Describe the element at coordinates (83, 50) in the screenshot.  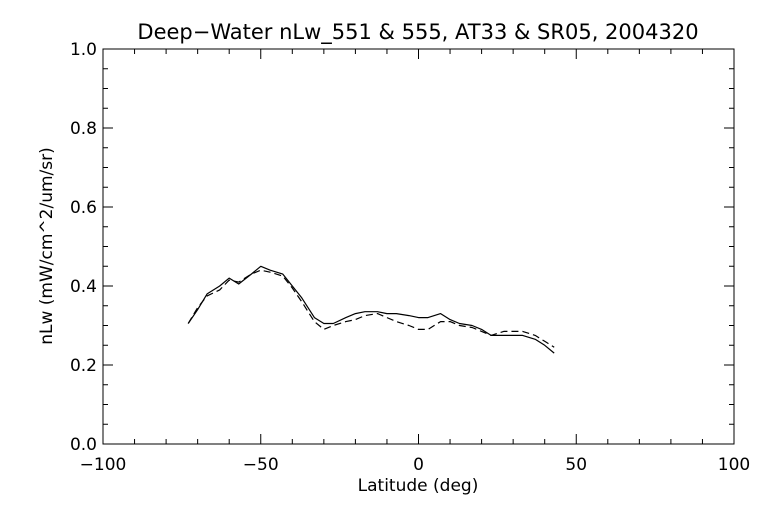
I see `y-tick-label: 1.0` at that location.